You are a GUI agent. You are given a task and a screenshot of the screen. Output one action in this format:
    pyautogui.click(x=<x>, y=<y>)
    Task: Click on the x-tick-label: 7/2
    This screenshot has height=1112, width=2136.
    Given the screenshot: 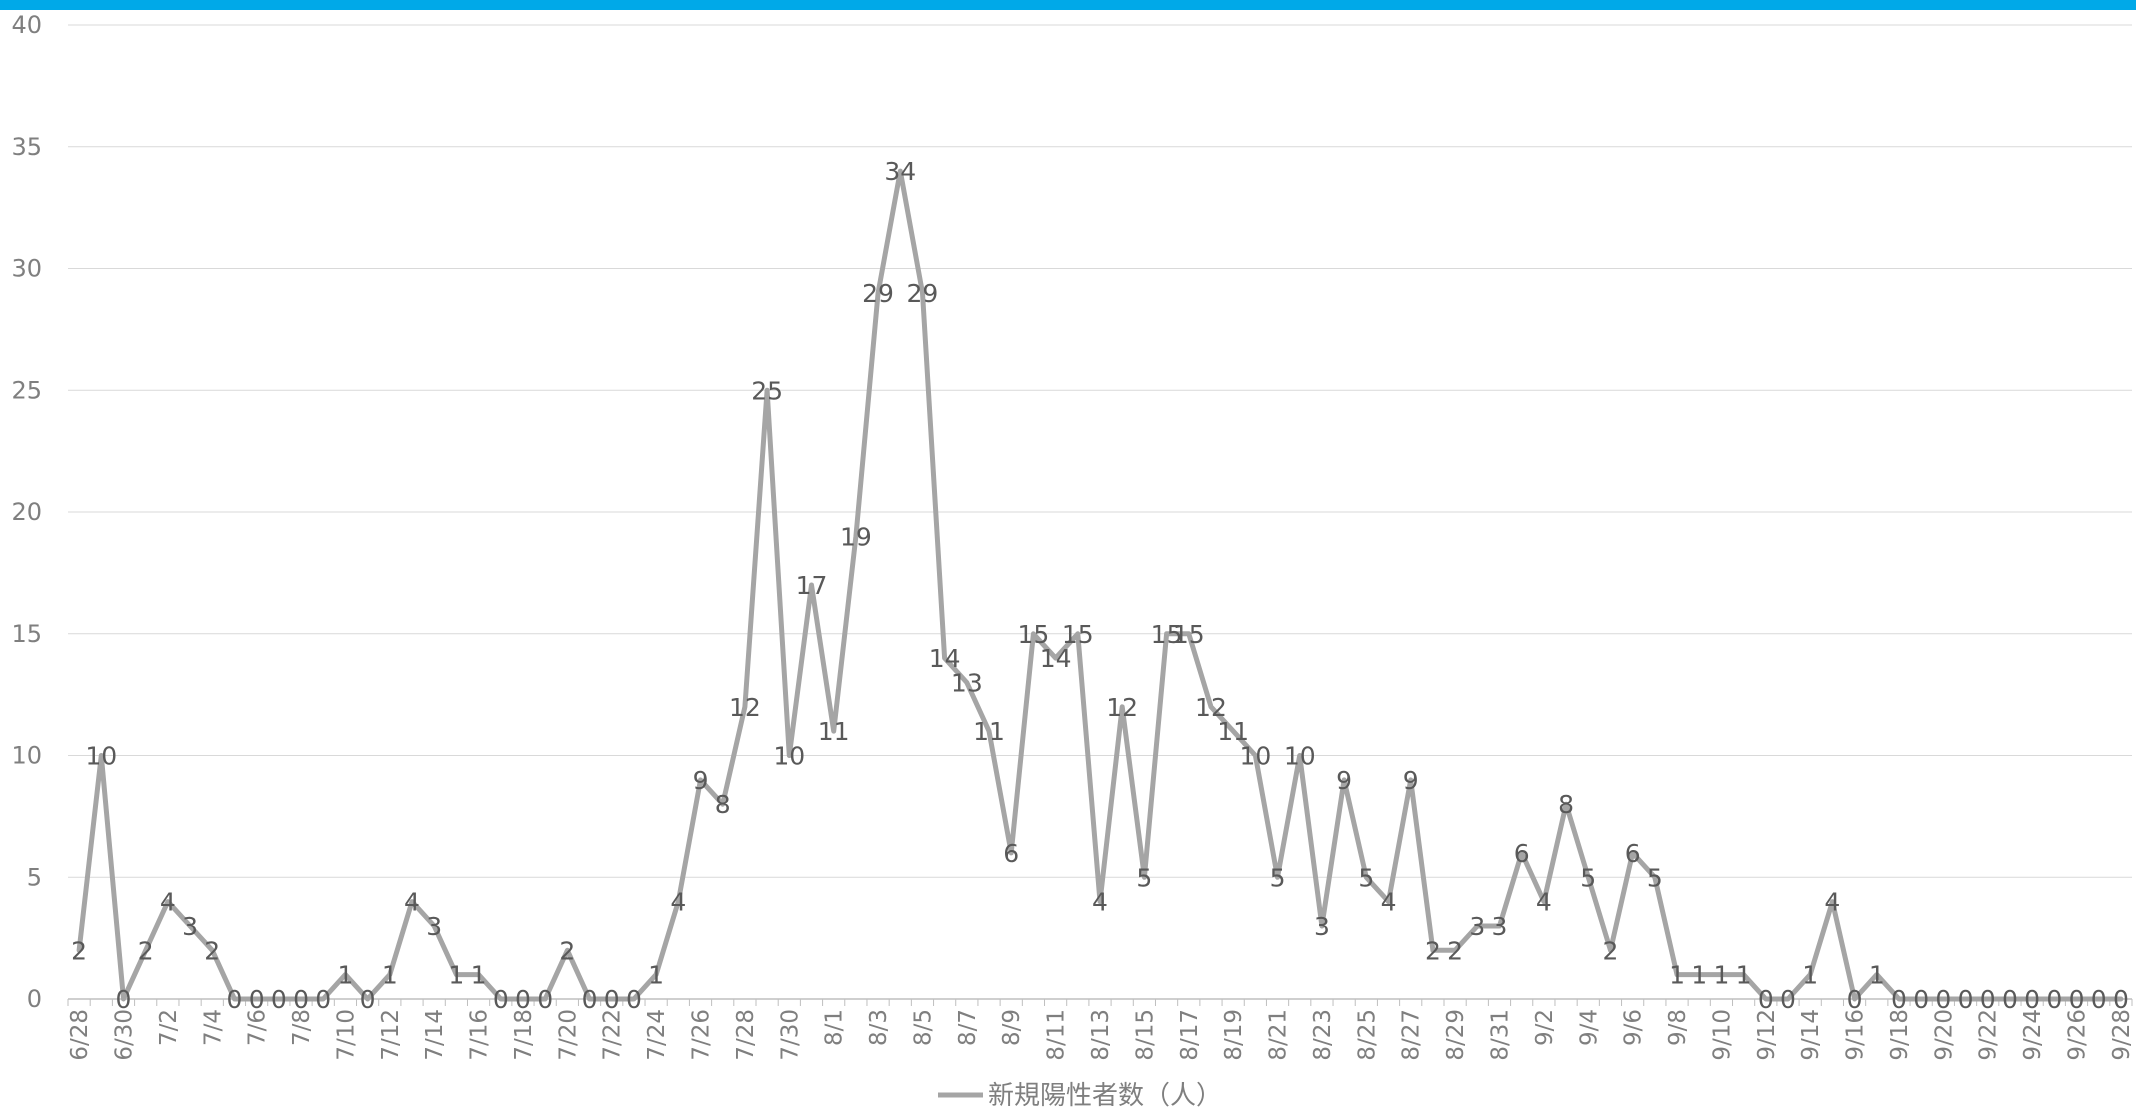 What is the action you would take?
    pyautogui.click(x=169, y=1027)
    